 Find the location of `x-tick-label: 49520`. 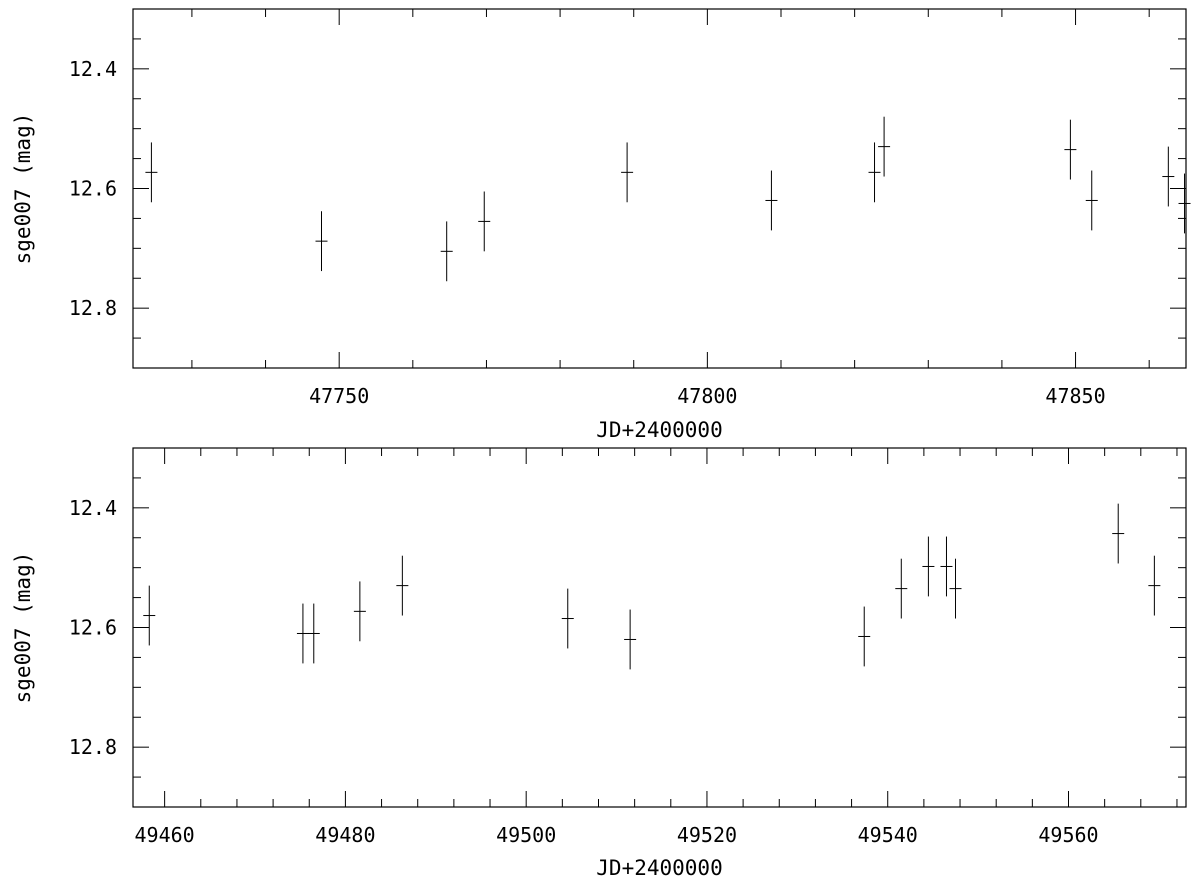

x-tick-label: 49520 is located at coordinates (707, 835).